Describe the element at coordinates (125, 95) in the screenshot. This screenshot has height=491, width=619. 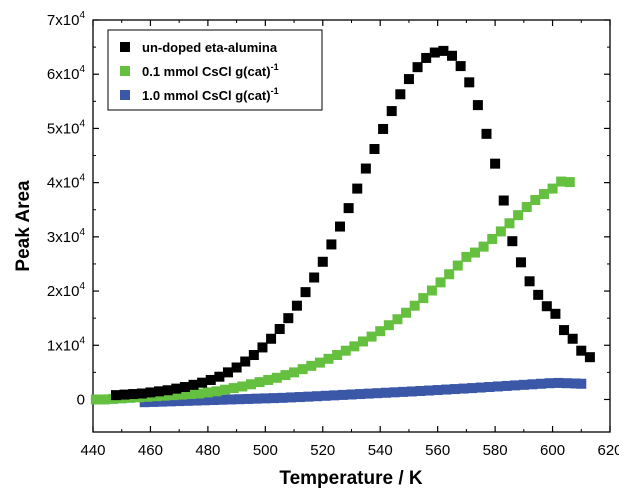
I see `legend-marker` at that location.